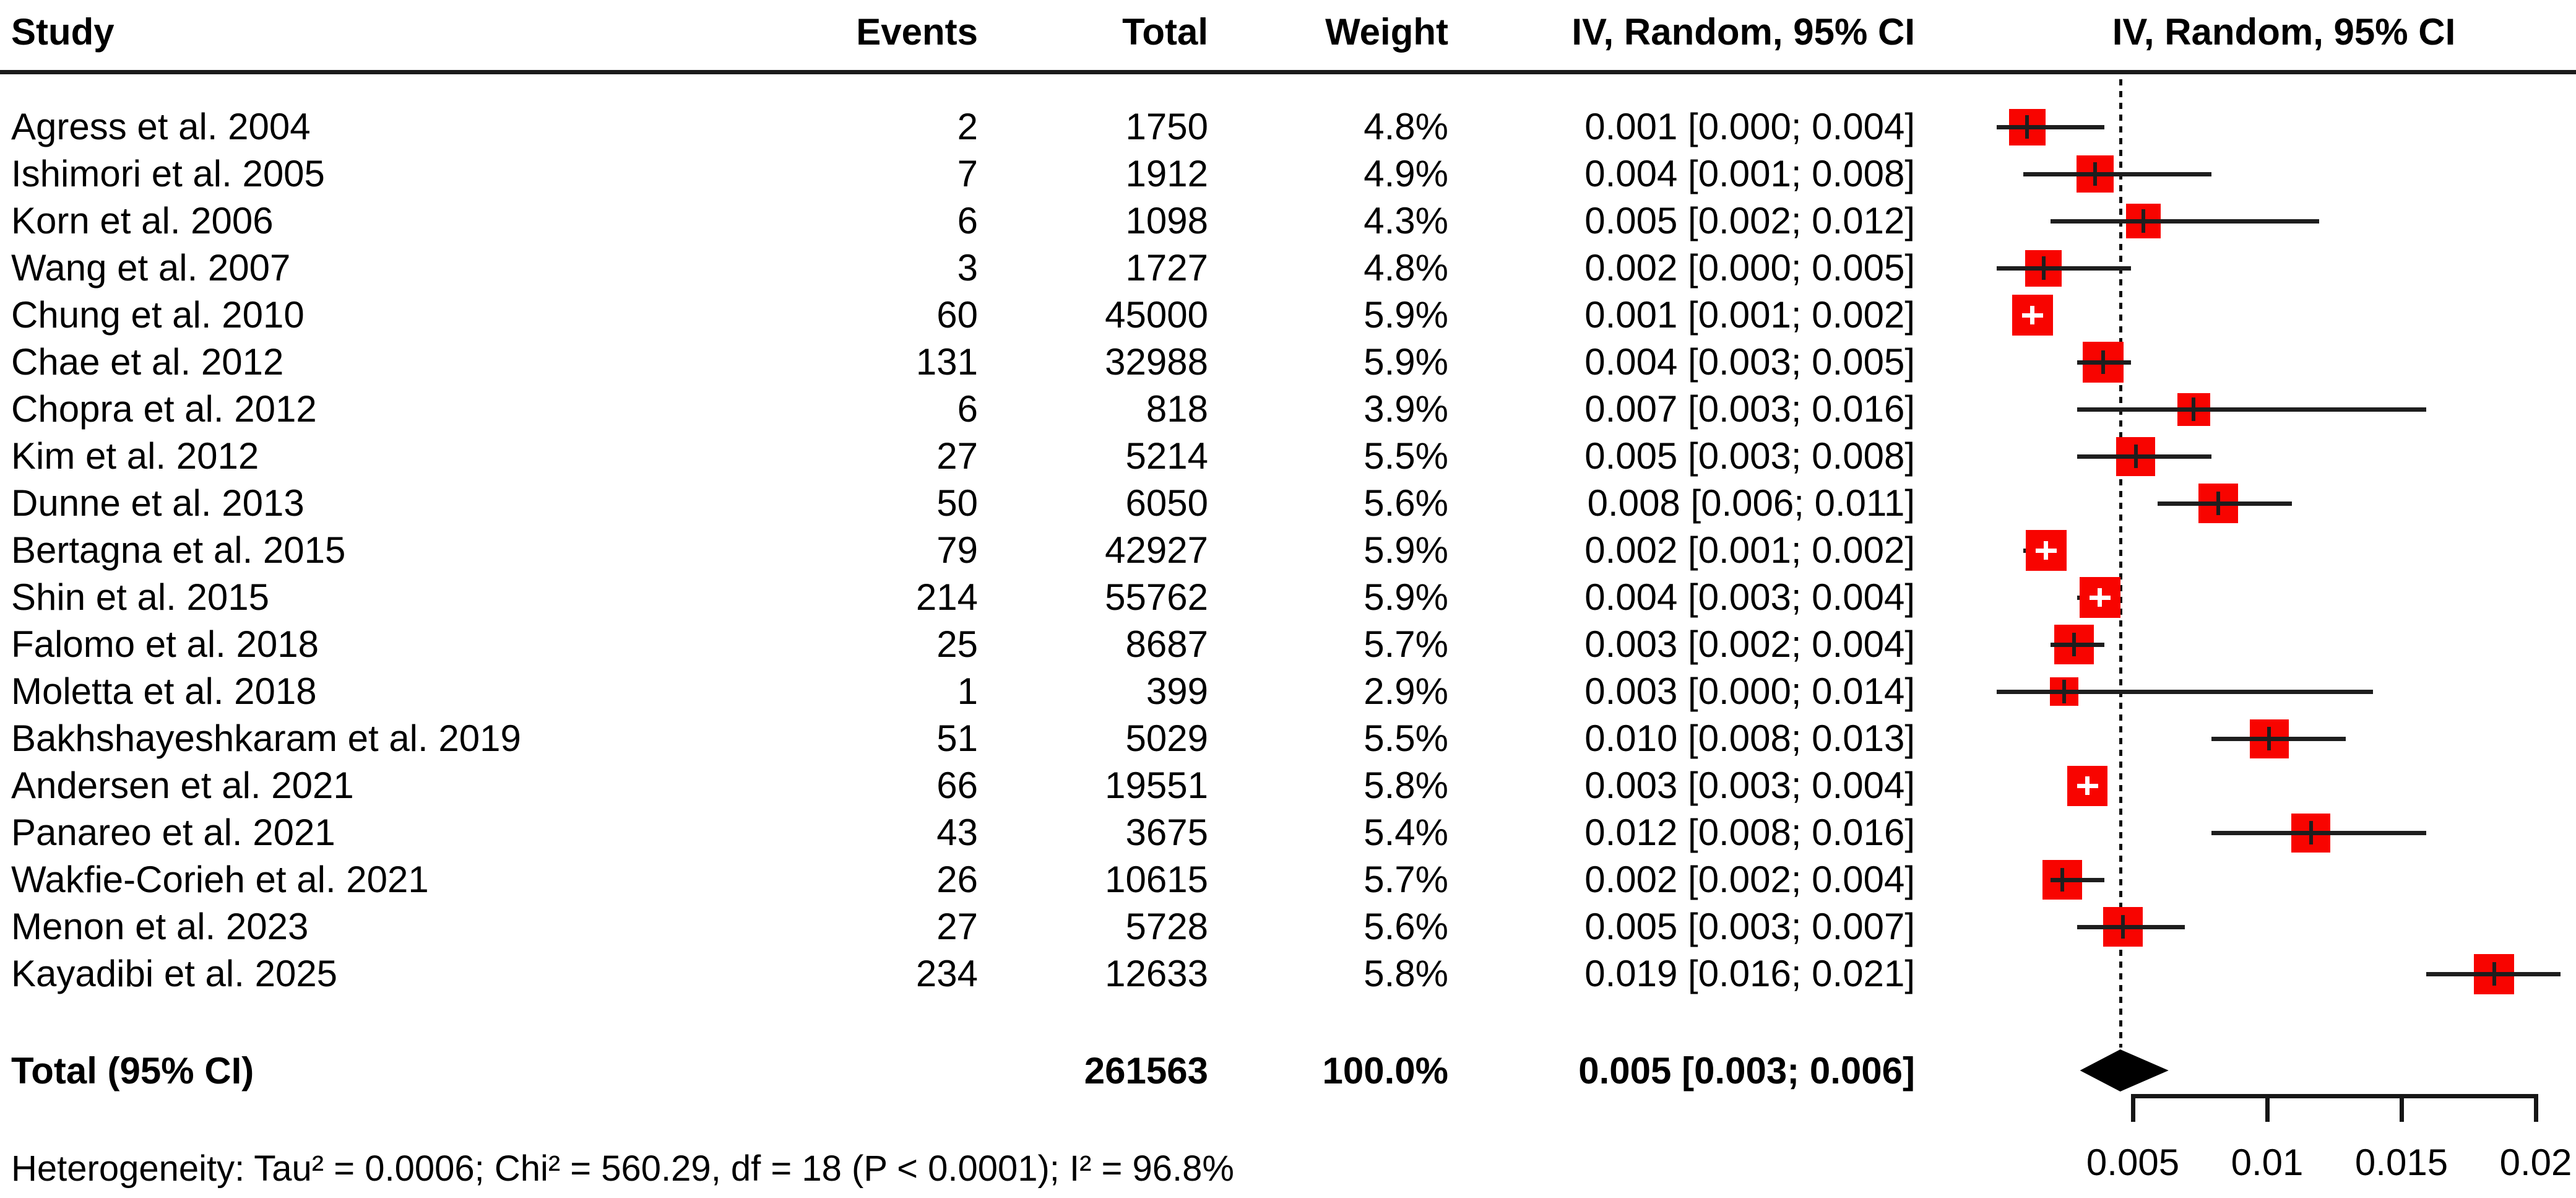 The height and width of the screenshot is (1198, 2576). I want to click on study-name: Shin et al. 2015, so click(140, 597).